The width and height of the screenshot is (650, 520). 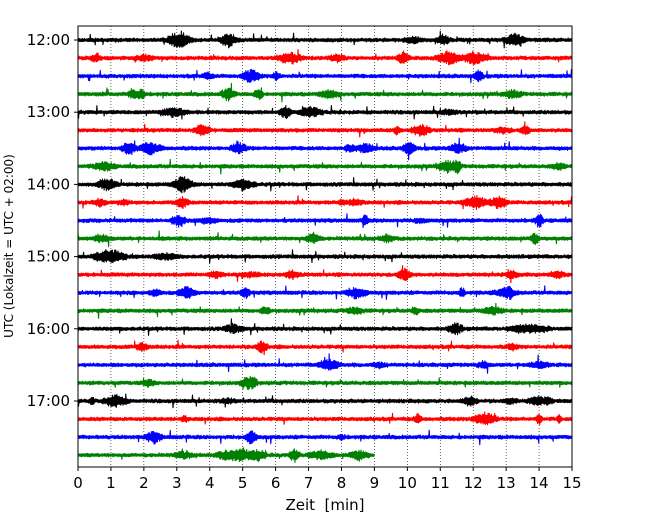 I want to click on y-tick-label-1500: 15:00, so click(x=48, y=257).